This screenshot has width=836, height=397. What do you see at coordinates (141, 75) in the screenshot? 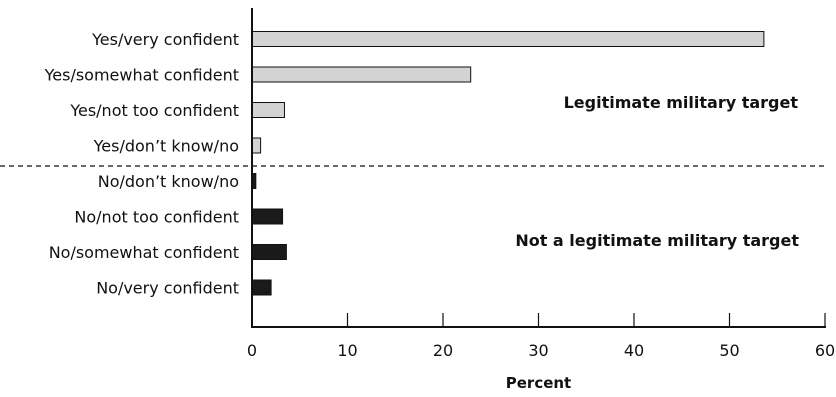
I see `category-label-1: Yes/somewhat confident` at bounding box center [141, 75].